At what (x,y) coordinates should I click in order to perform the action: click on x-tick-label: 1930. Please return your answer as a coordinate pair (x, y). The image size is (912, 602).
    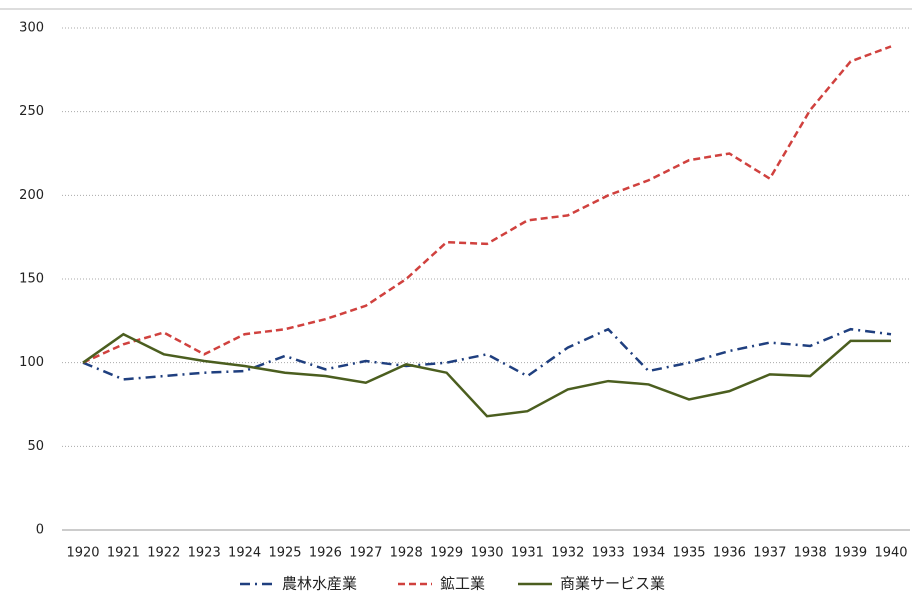
    Looking at the image, I should click on (486, 553).